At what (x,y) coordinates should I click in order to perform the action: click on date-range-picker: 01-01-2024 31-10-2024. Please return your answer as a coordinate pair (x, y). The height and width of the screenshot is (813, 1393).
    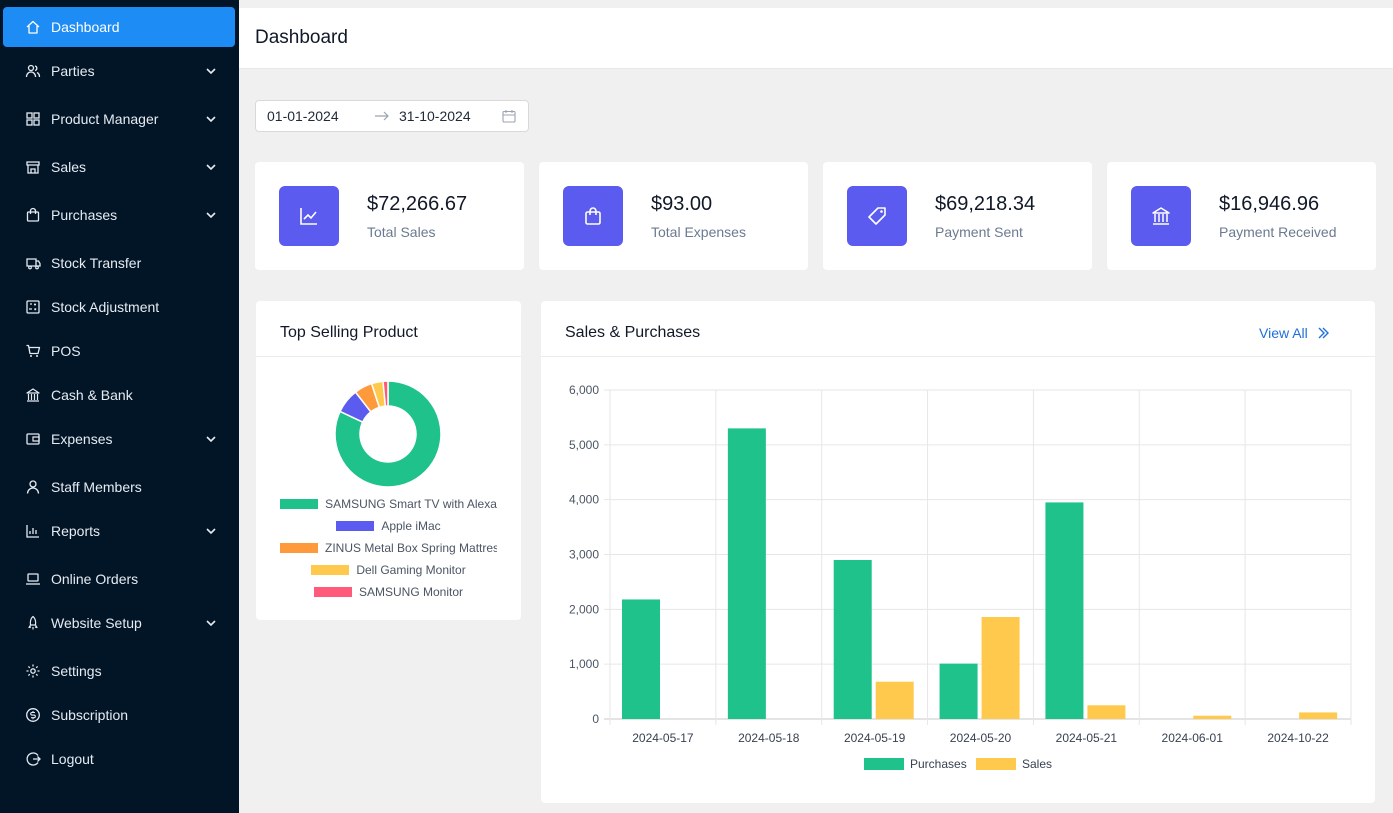
    Looking at the image, I should click on (392, 116).